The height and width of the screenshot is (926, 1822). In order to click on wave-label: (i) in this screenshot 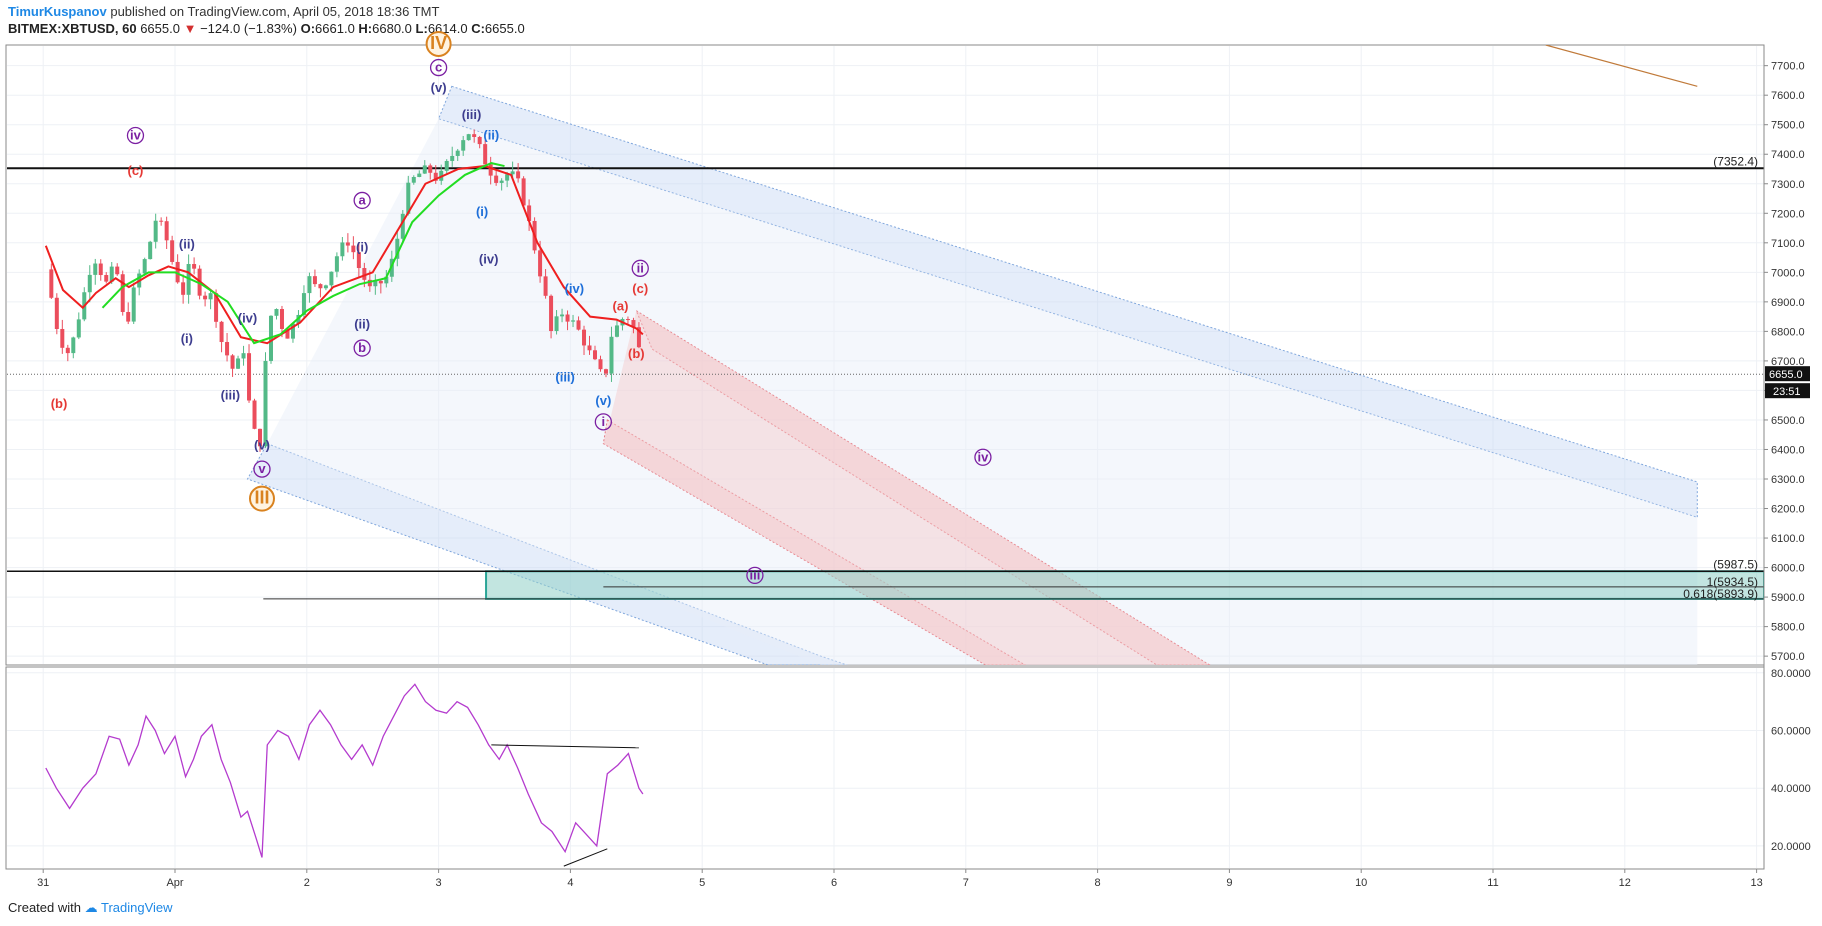, I will do `click(187, 338)`.